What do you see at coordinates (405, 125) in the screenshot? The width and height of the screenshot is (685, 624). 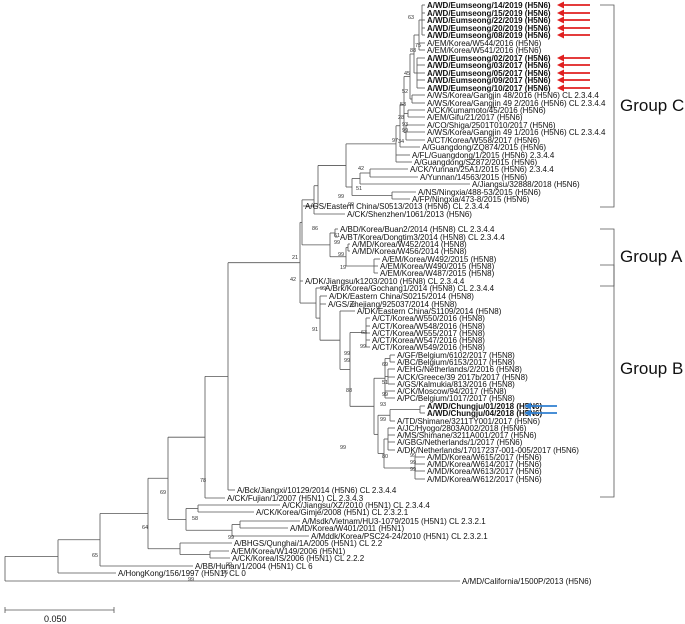 I see `bootstrap-value: 93` at bounding box center [405, 125].